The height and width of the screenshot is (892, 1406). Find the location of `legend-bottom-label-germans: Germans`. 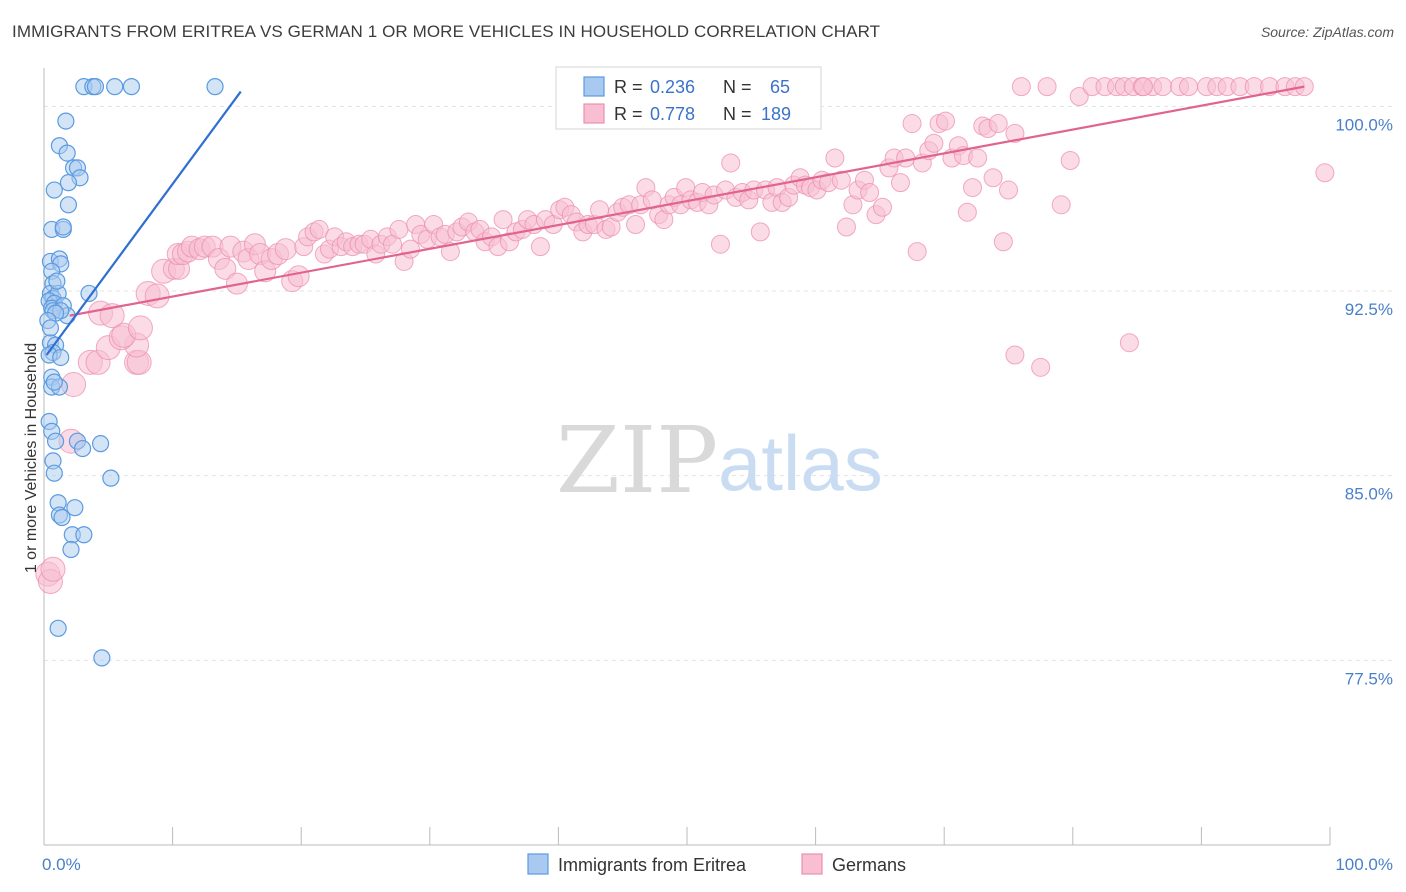

legend-bottom-label-germans: Germans is located at coordinates (869, 865).